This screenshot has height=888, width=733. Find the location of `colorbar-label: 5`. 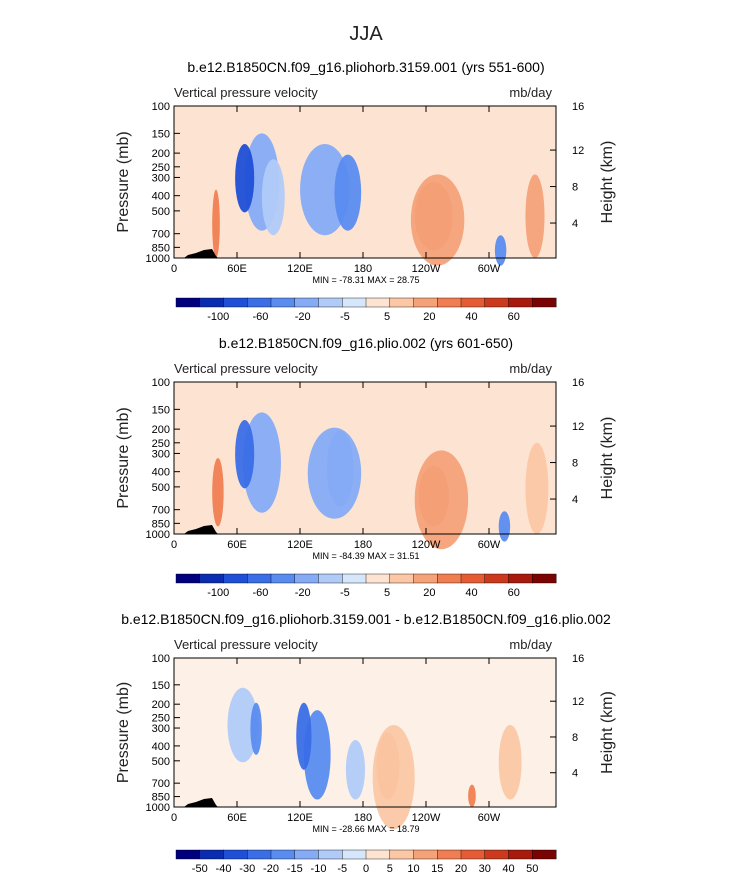

colorbar-label: 5 is located at coordinates (390, 869).